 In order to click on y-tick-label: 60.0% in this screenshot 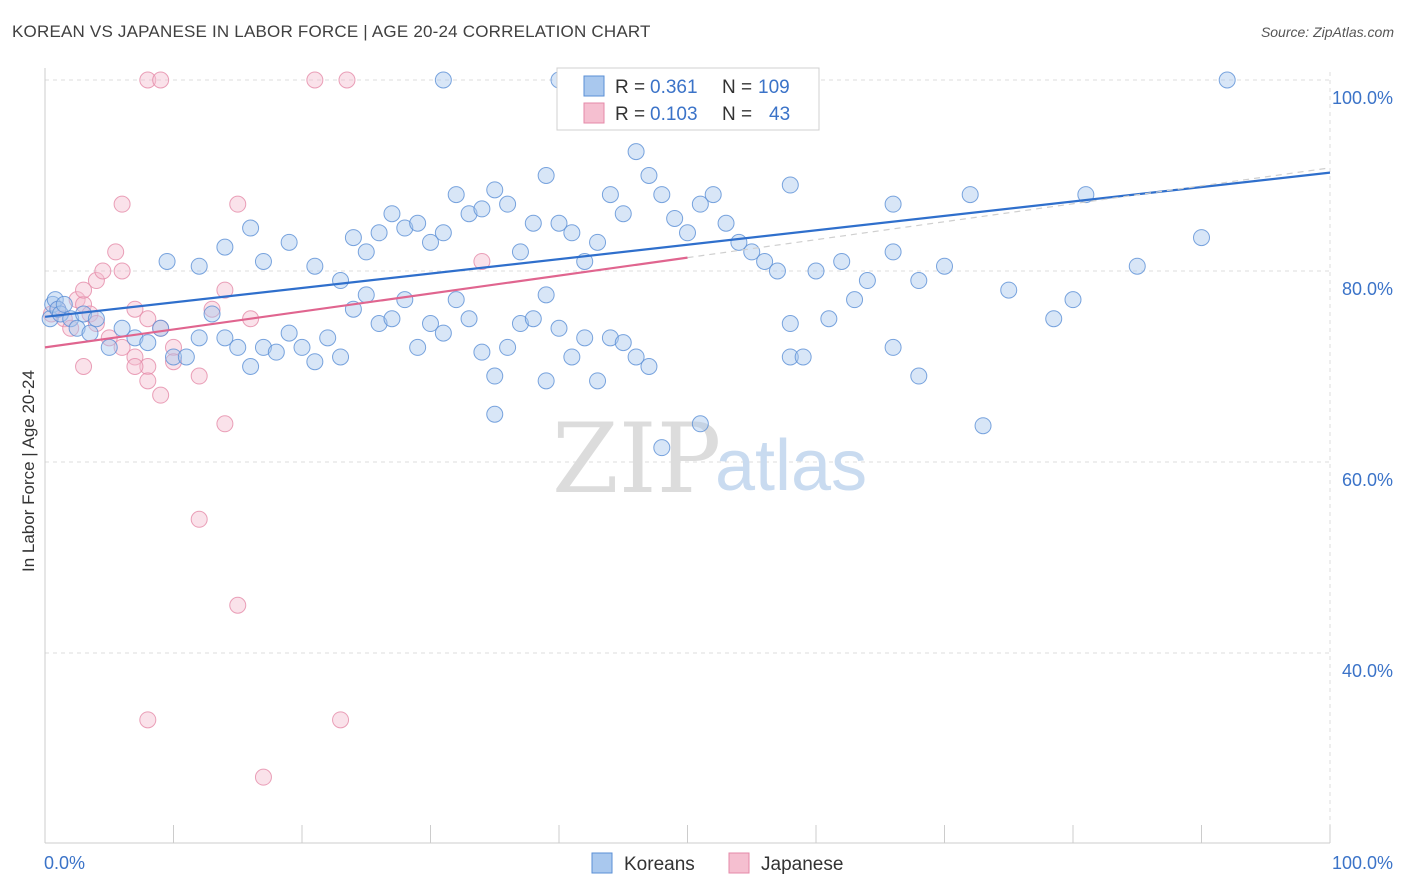, I will do `click(1367, 480)`.